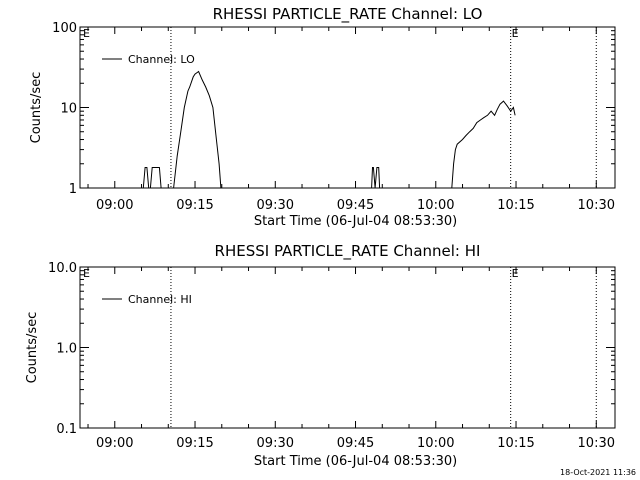  I want to click on footer-timestamp: 18-Oct-2021 11:36, so click(598, 472).